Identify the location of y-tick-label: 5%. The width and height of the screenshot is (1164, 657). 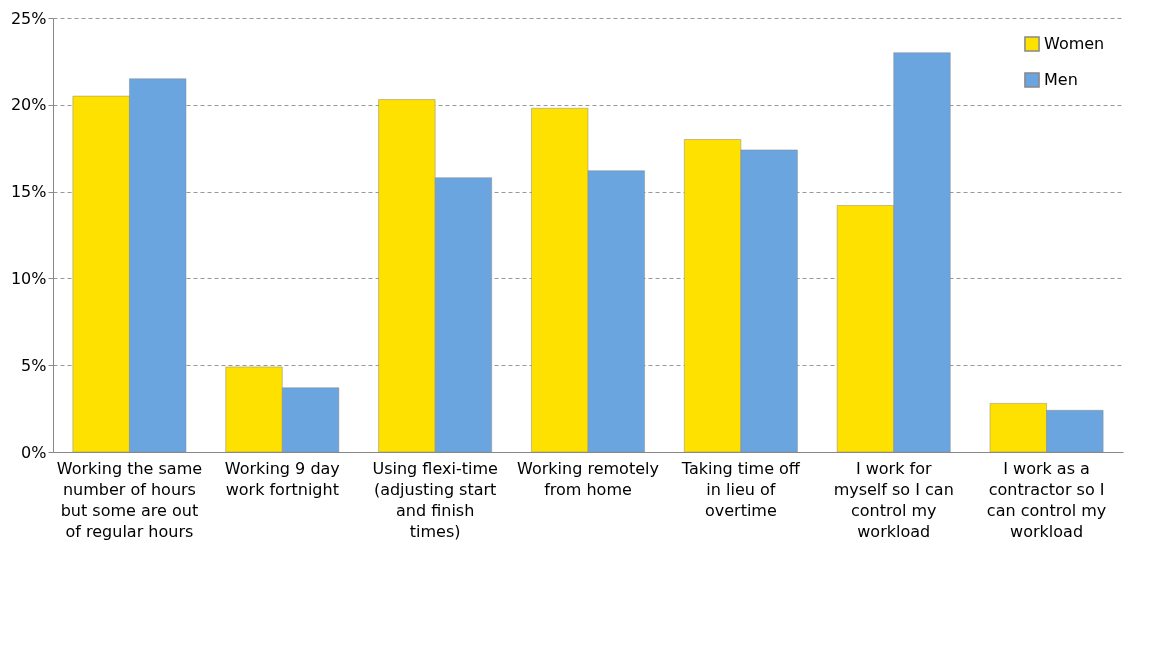
(34, 365).